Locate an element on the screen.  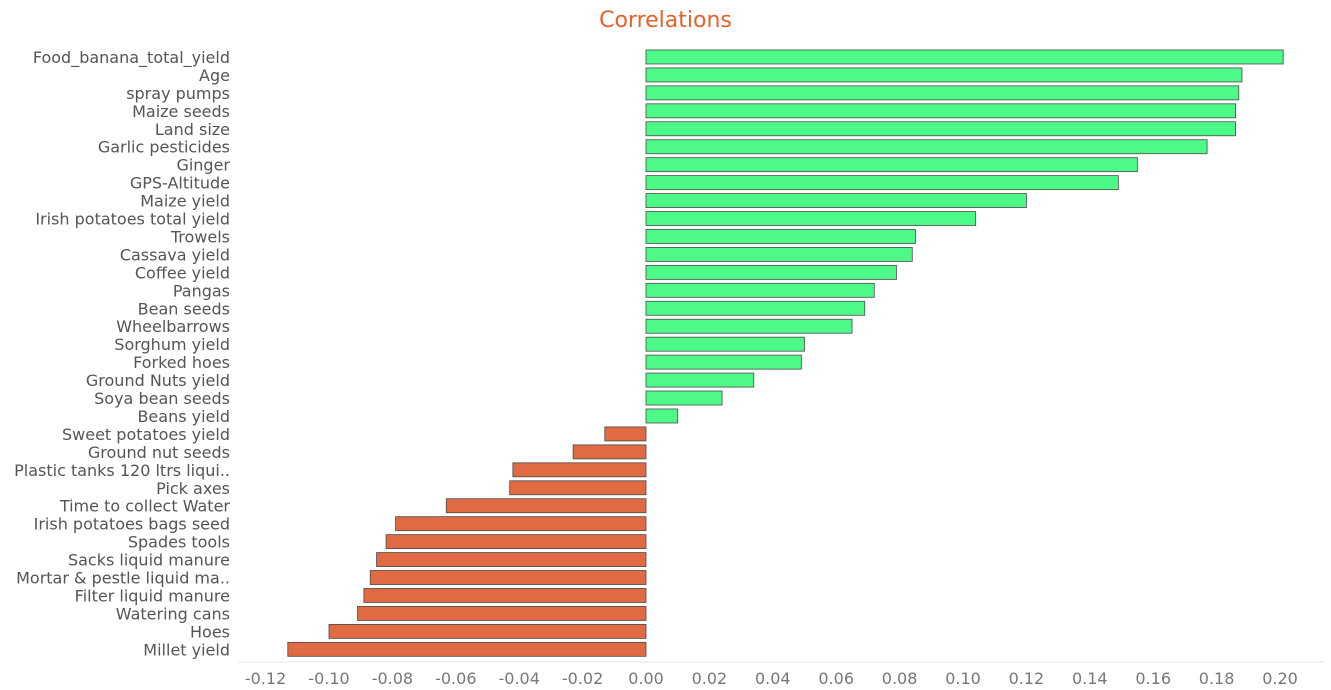
x-tick-label: 0.18 is located at coordinates (1217, 678).